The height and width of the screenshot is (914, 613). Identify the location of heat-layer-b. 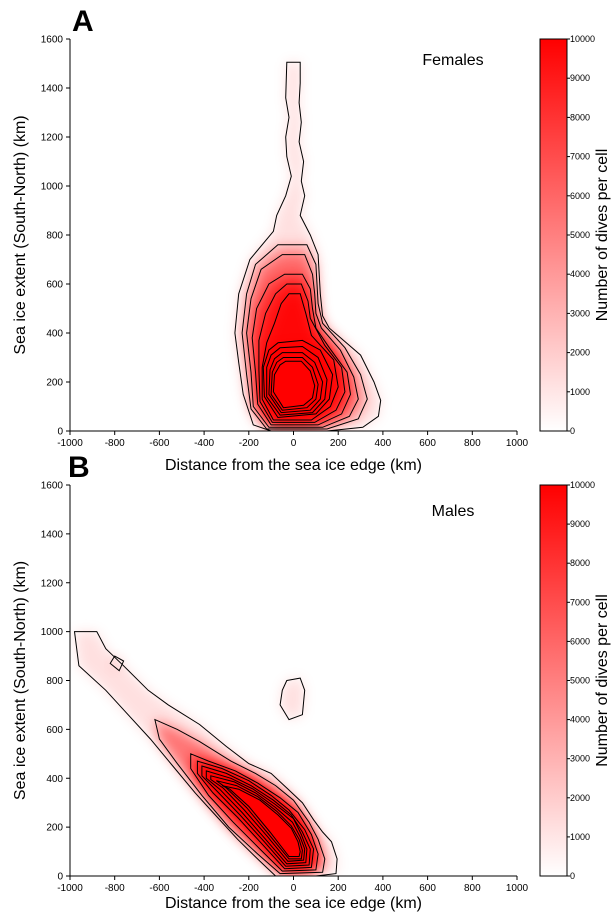
(206, 753).